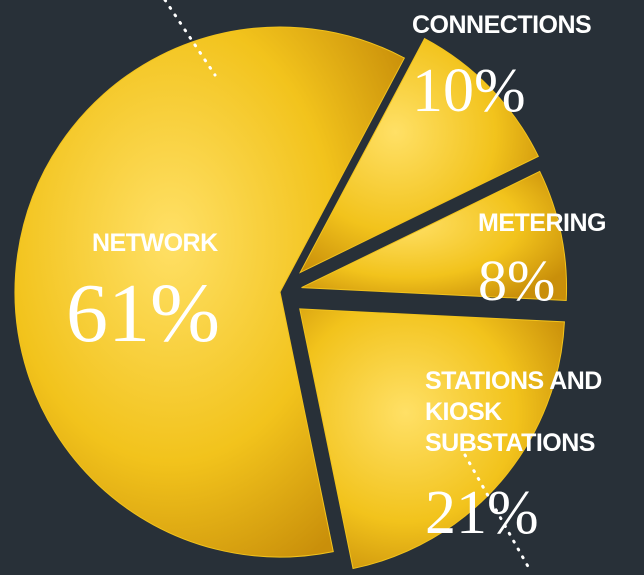  What do you see at coordinates (155, 243) in the screenshot?
I see `slice-label: NETWORK` at bounding box center [155, 243].